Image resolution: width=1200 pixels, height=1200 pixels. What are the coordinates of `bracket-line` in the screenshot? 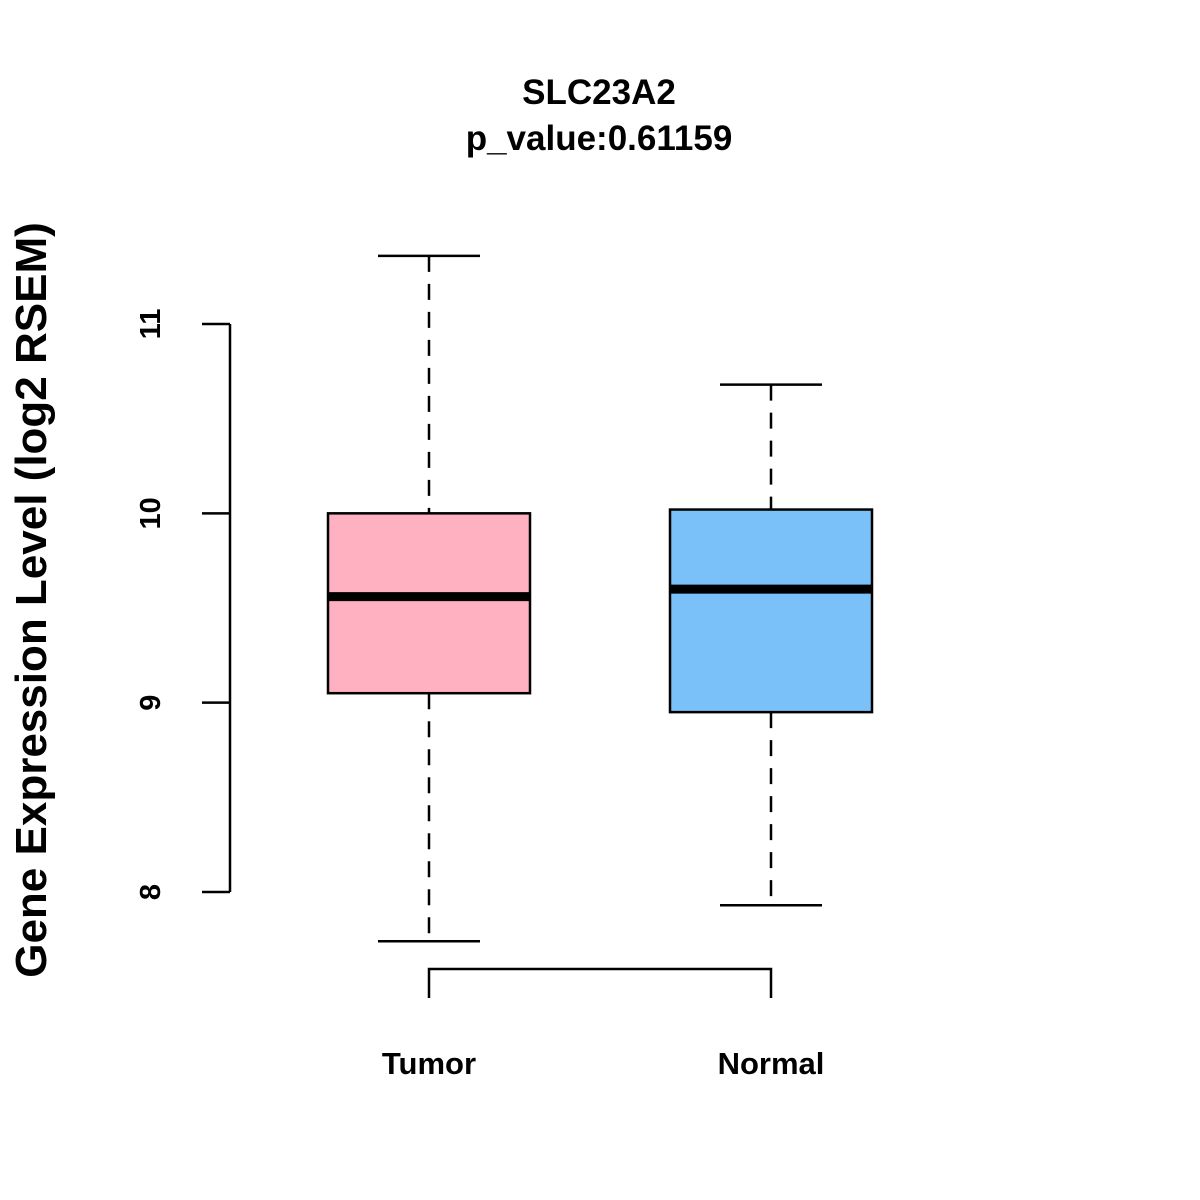 It's located at (600, 982).